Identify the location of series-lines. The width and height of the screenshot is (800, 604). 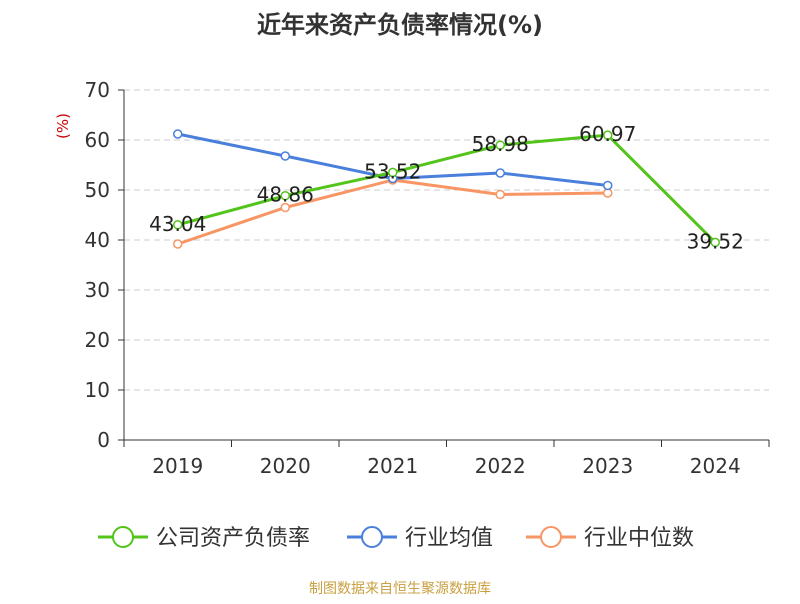
(446, 189).